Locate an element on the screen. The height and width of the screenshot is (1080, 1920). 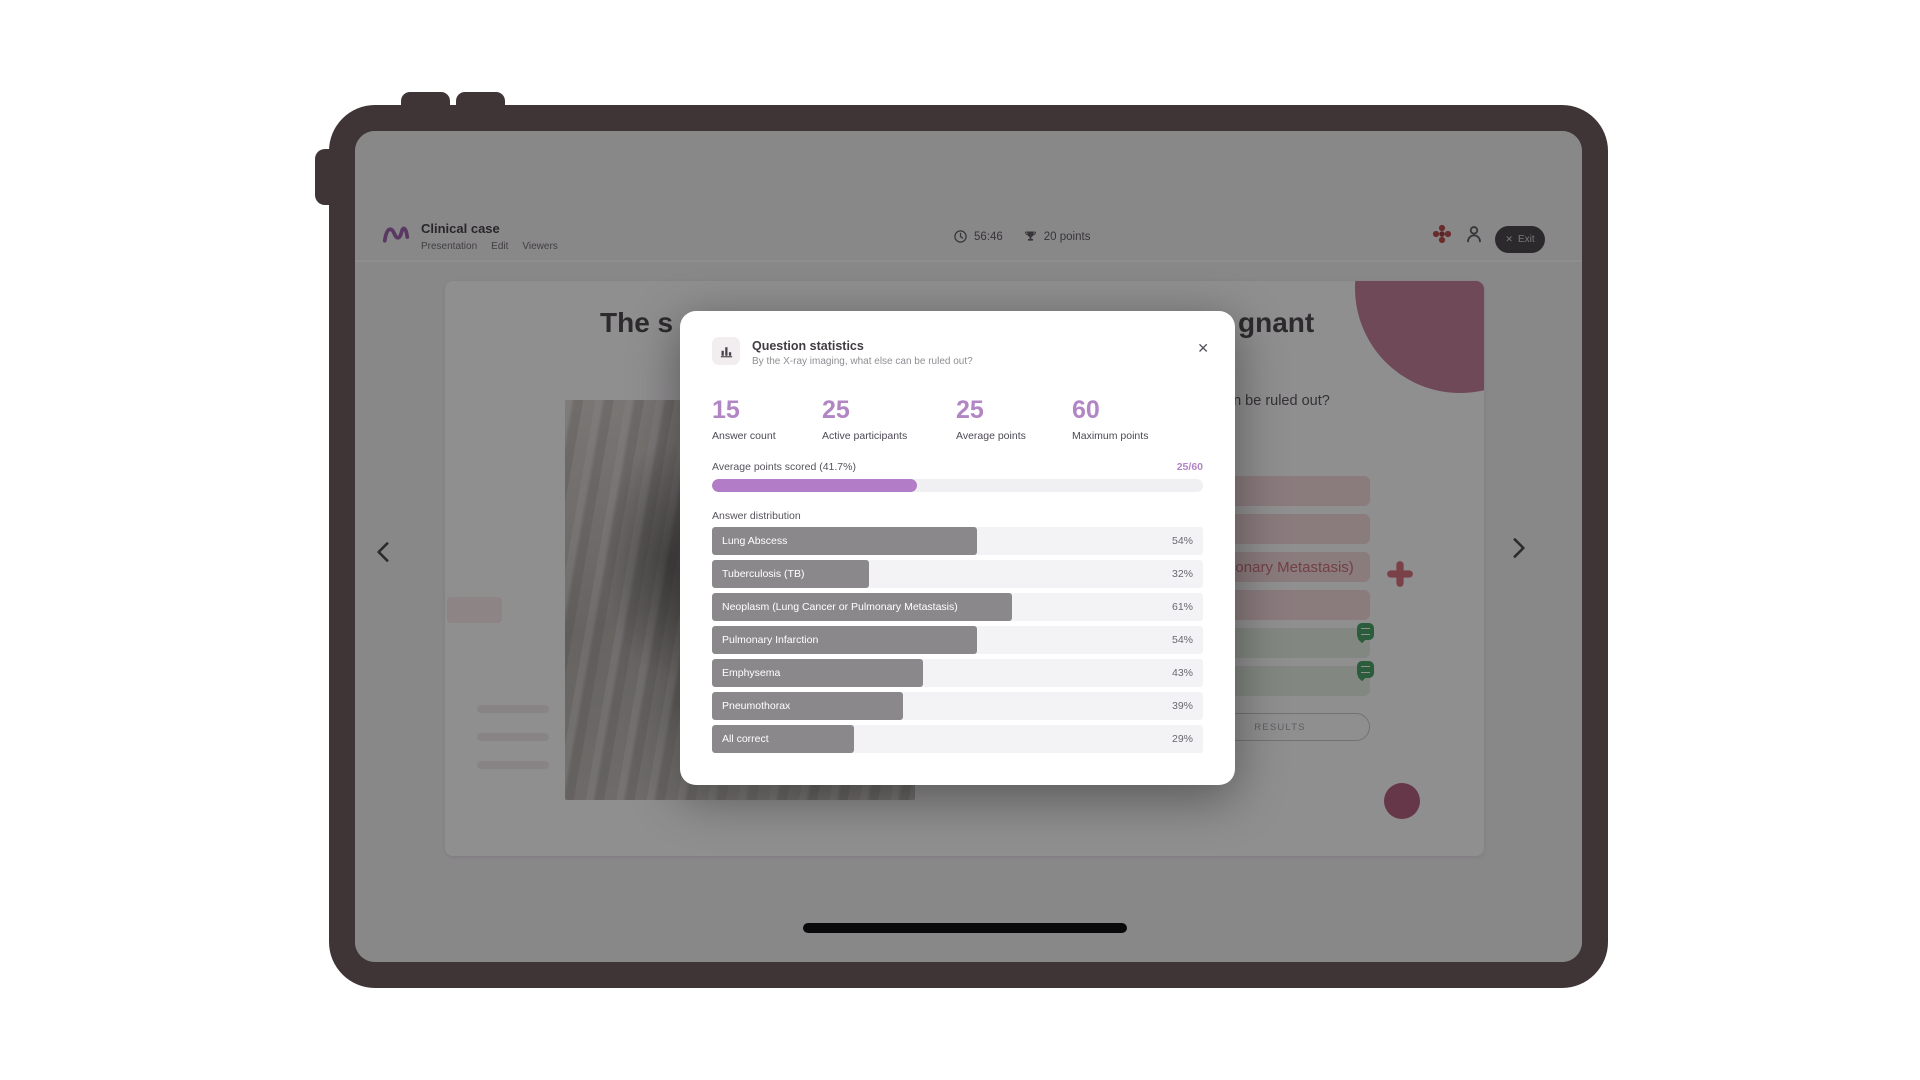
distribution-bar: Tuberculosis (TB) 32% is located at coordinates (957, 574).